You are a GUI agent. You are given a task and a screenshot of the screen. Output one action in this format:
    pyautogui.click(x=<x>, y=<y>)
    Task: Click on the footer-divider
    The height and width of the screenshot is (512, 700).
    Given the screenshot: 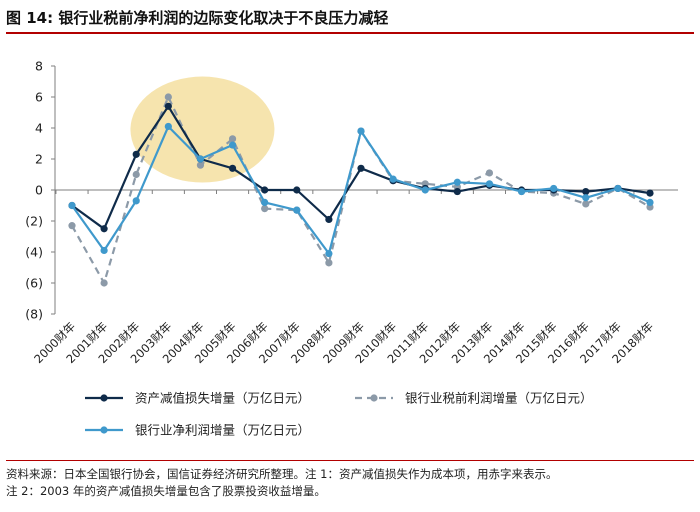 What is the action you would take?
    pyautogui.click(x=350, y=460)
    